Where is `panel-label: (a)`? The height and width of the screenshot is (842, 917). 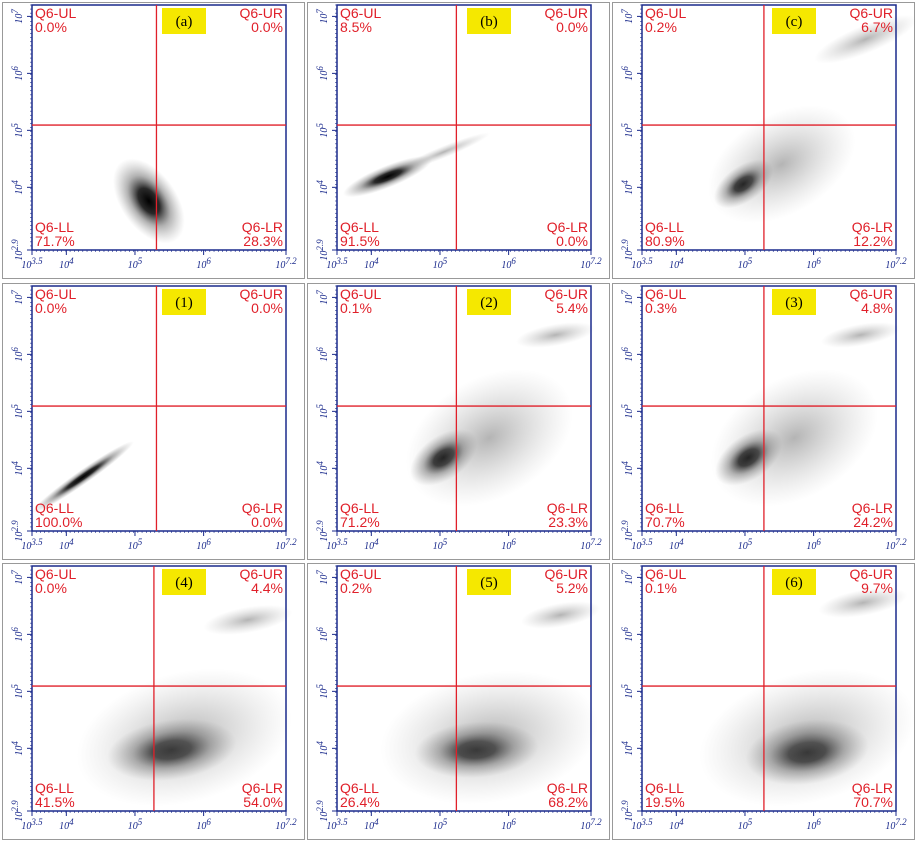 panel-label: (a) is located at coordinates (184, 22).